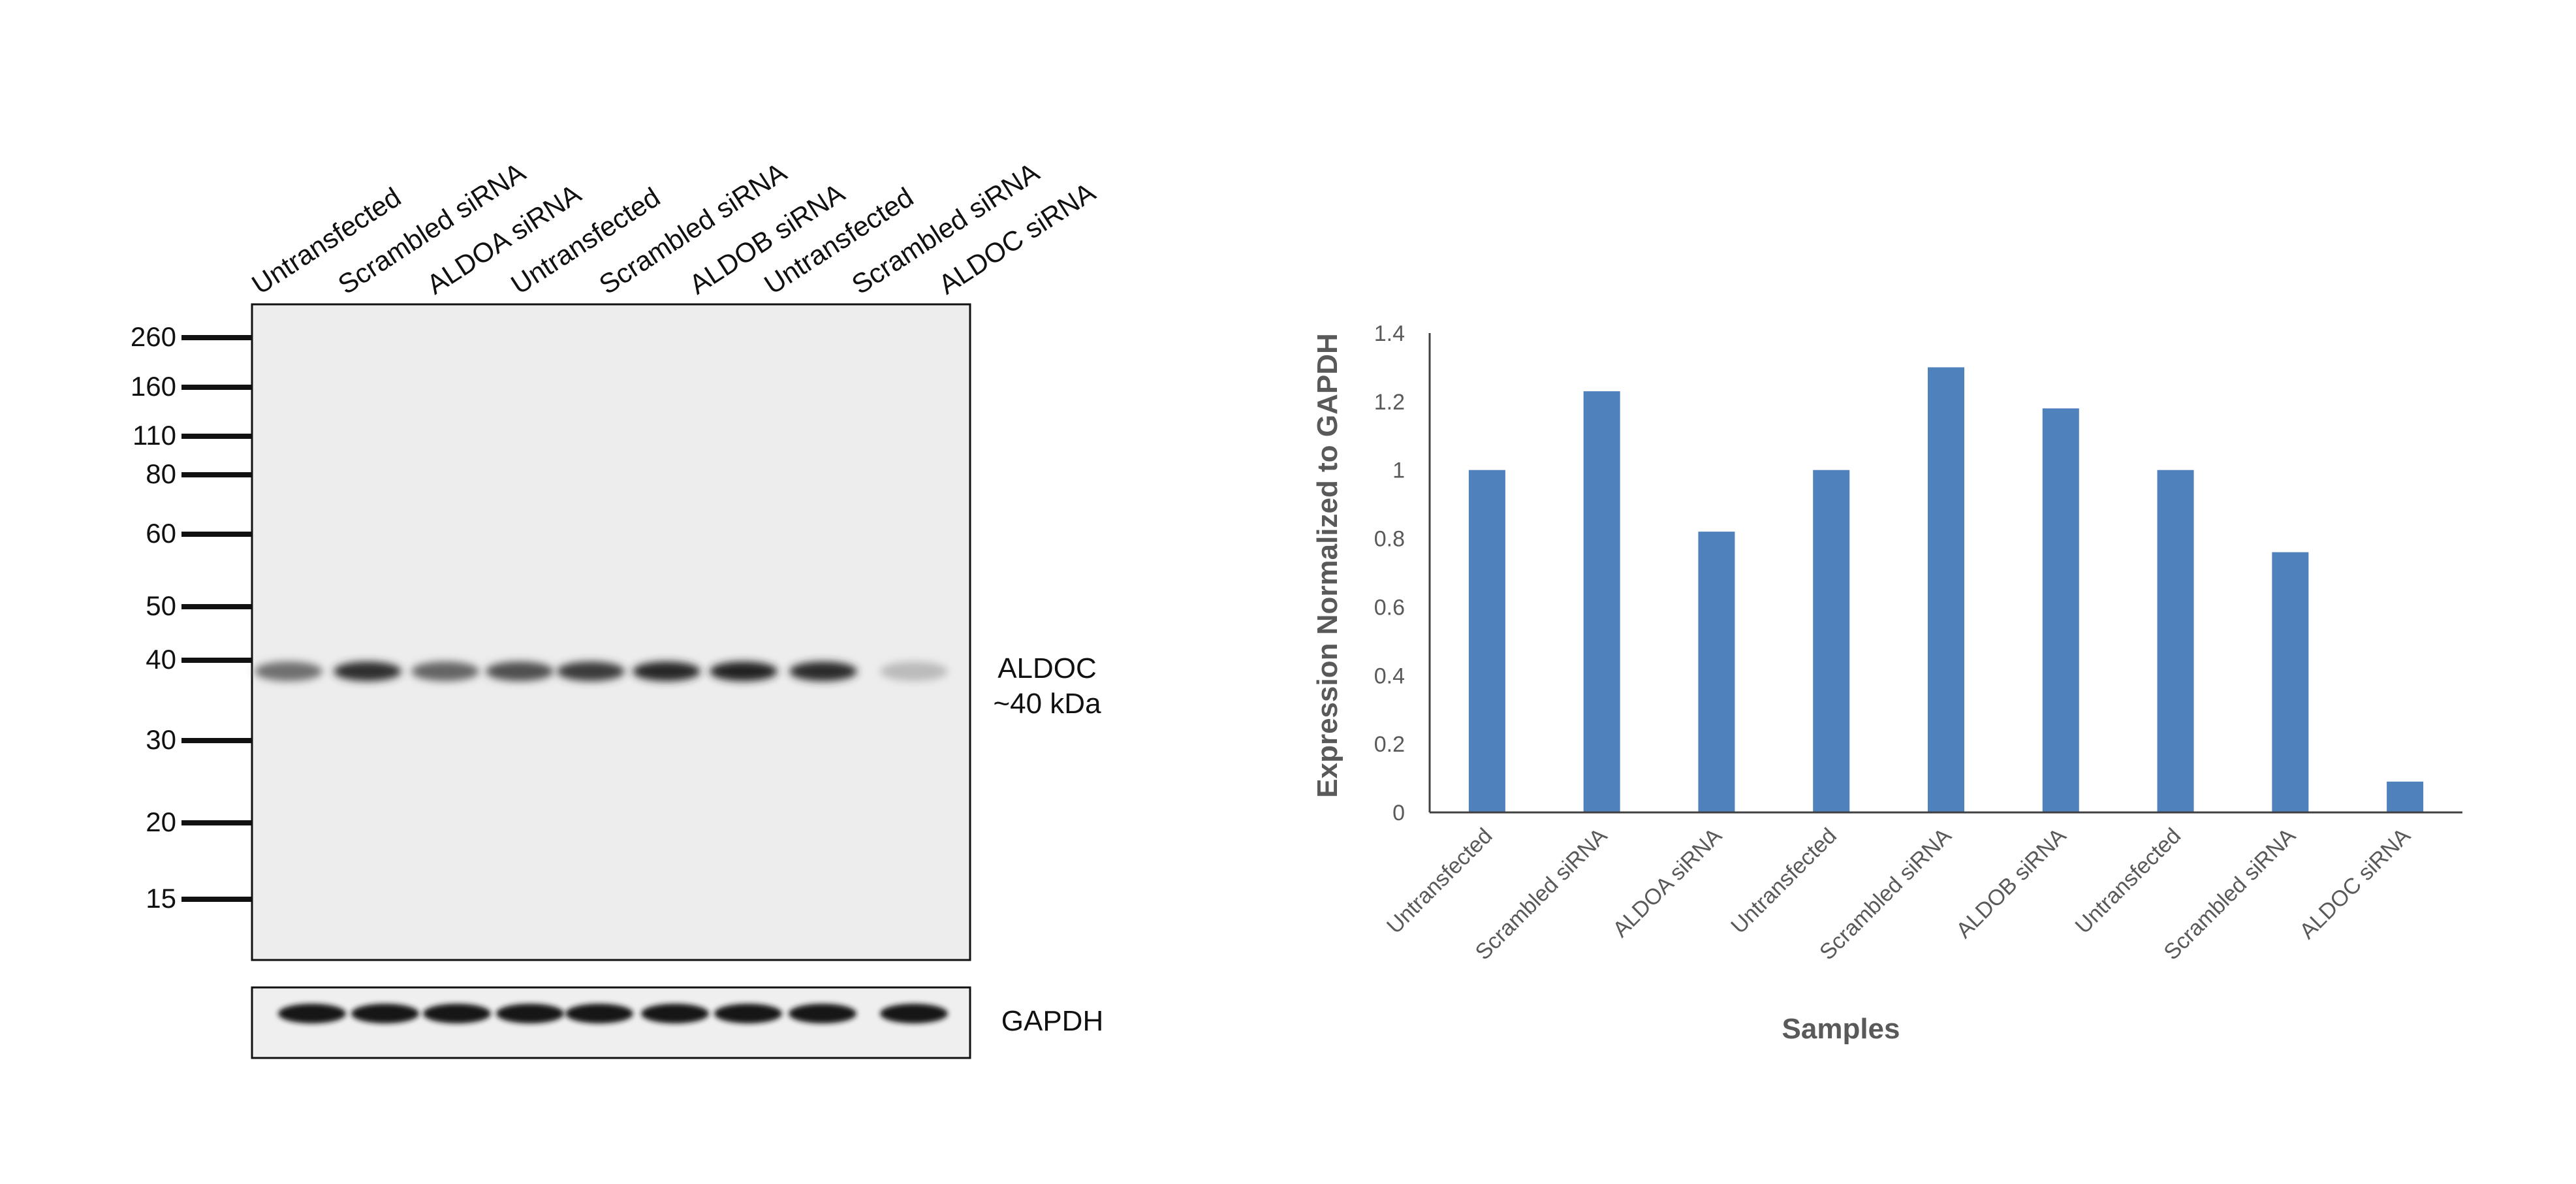 The height and width of the screenshot is (1184, 2576). Describe the element at coordinates (1398, 813) in the screenshot. I see `y-tick-label: 0` at that location.